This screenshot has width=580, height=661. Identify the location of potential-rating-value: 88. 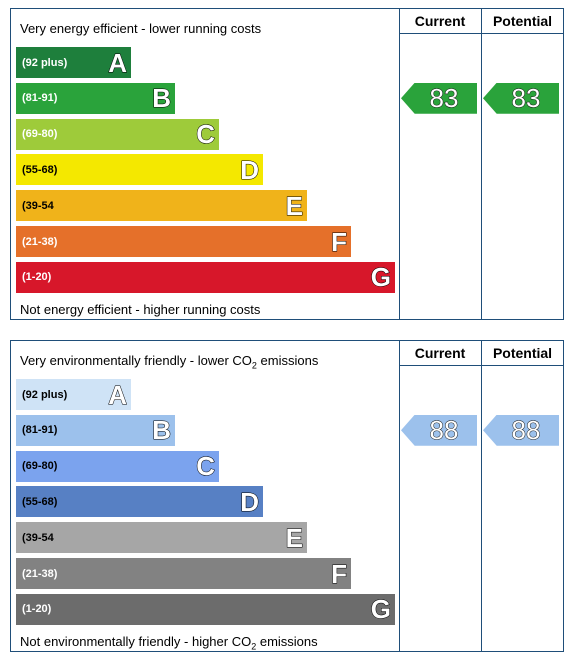
(526, 430).